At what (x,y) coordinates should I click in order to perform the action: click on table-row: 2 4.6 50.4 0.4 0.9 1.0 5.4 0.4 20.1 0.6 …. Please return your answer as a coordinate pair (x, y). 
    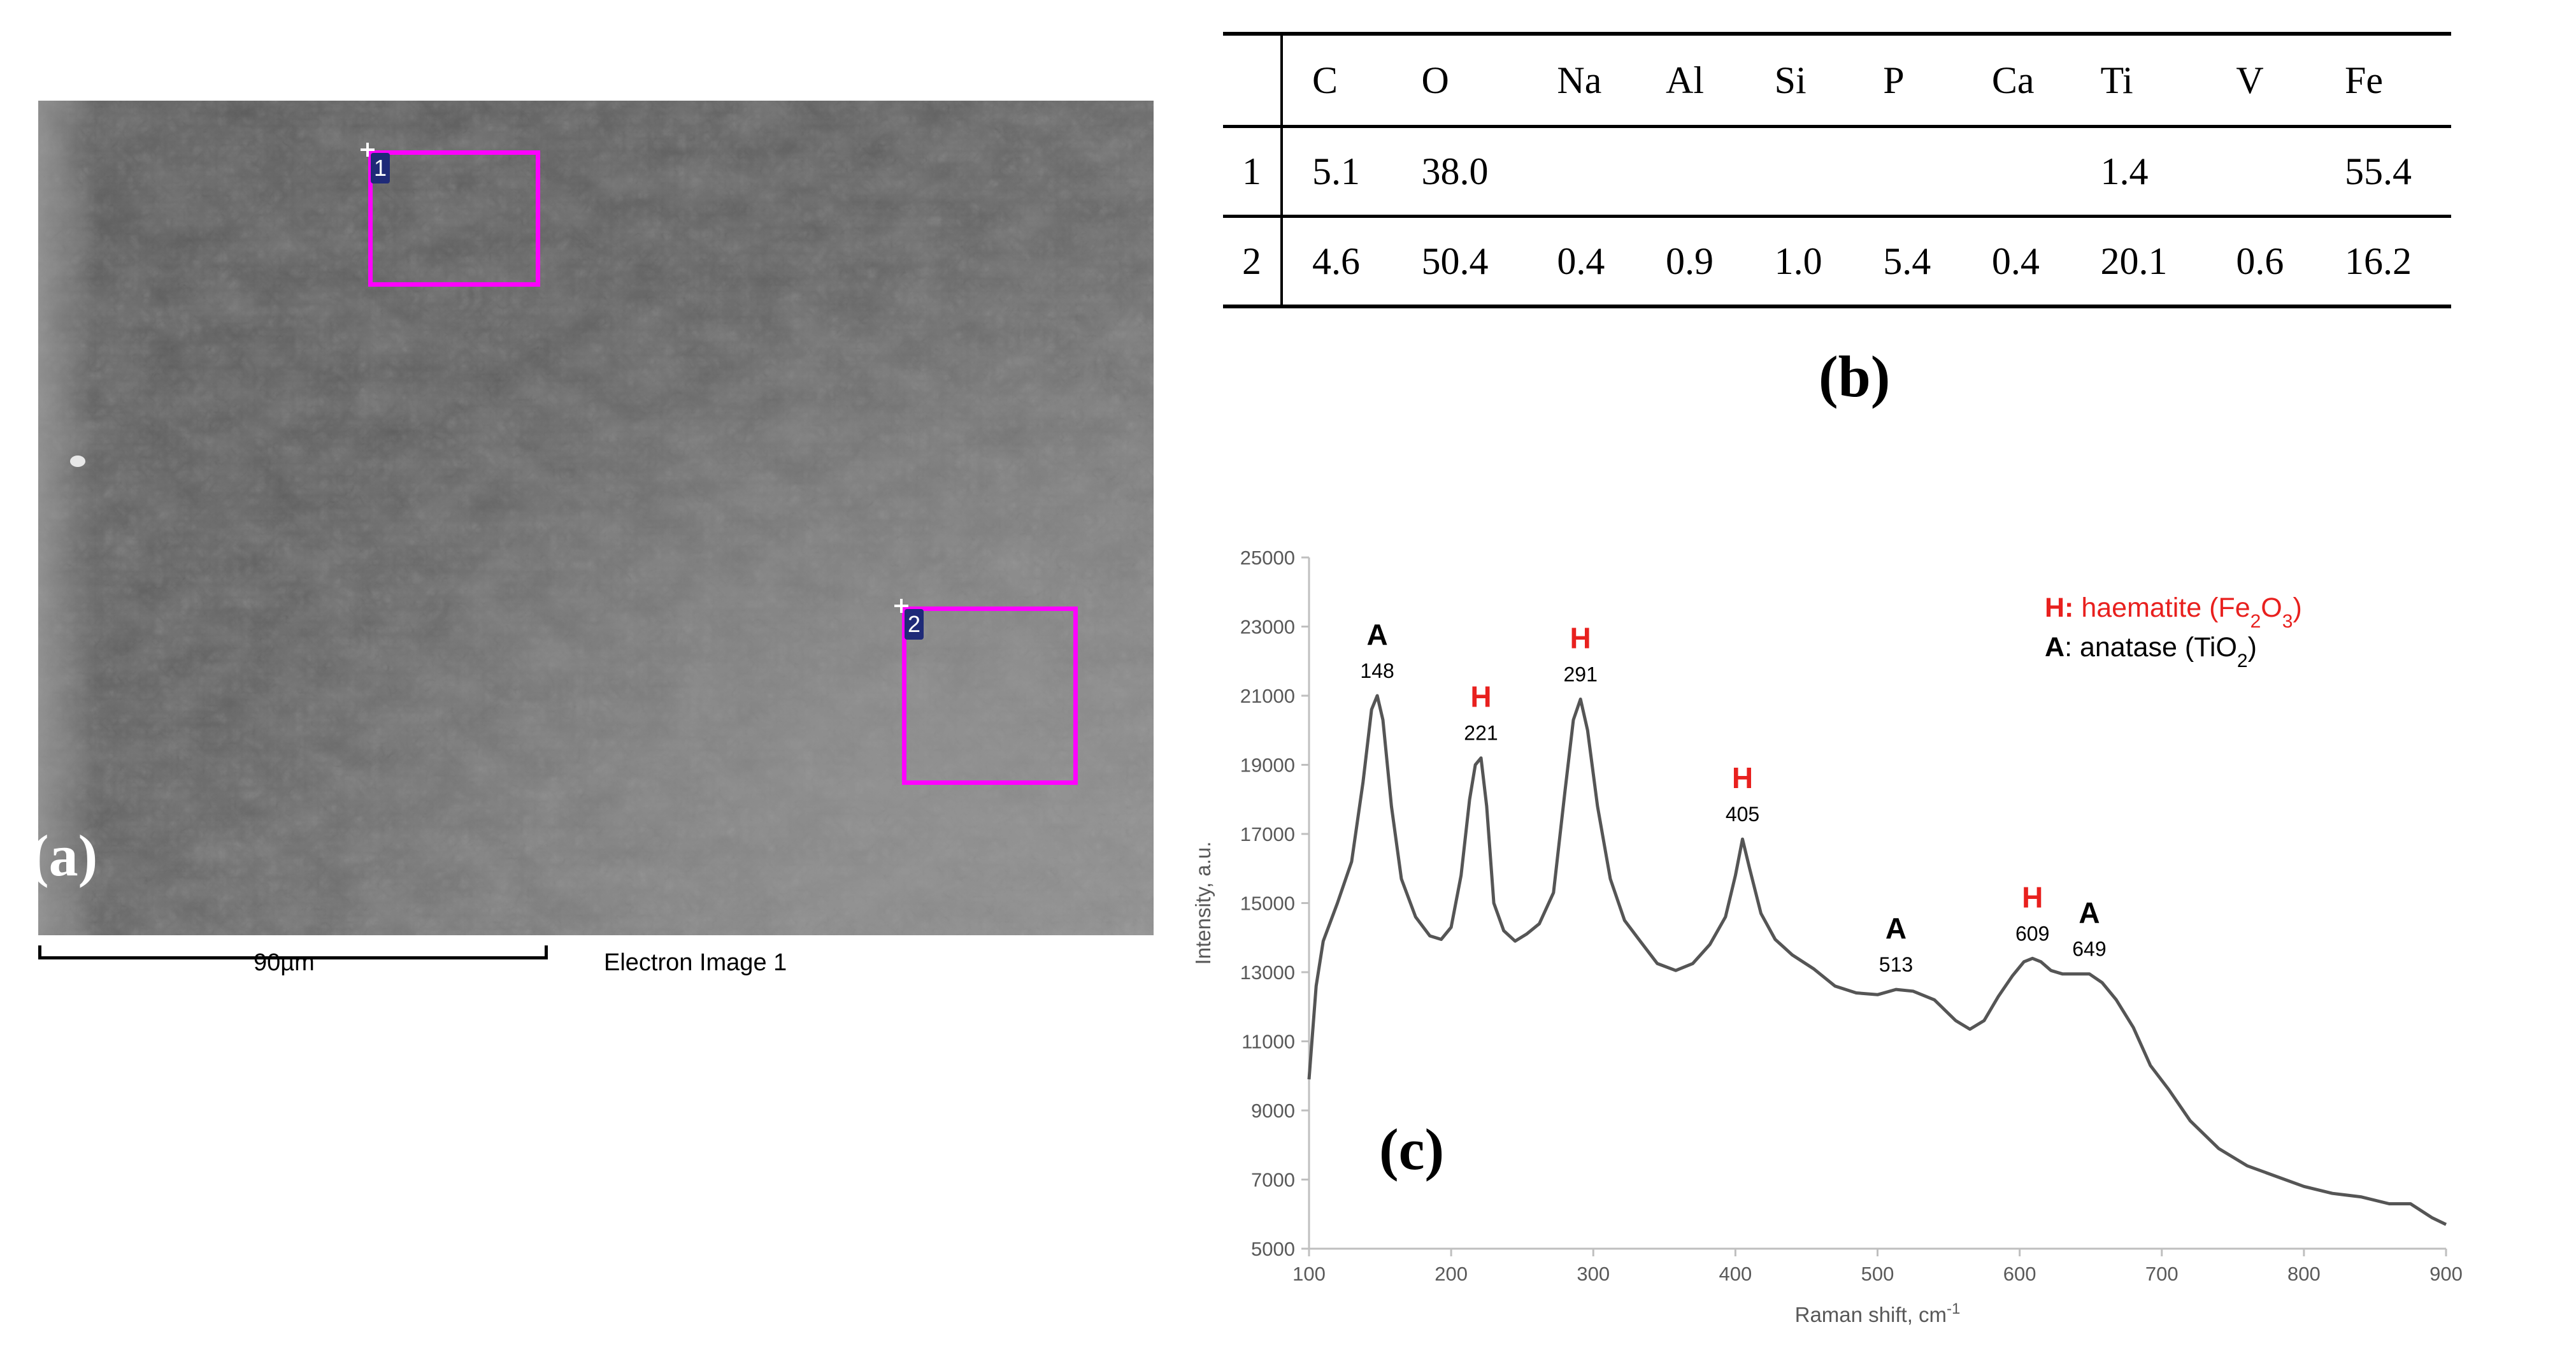
    Looking at the image, I should click on (1837, 261).